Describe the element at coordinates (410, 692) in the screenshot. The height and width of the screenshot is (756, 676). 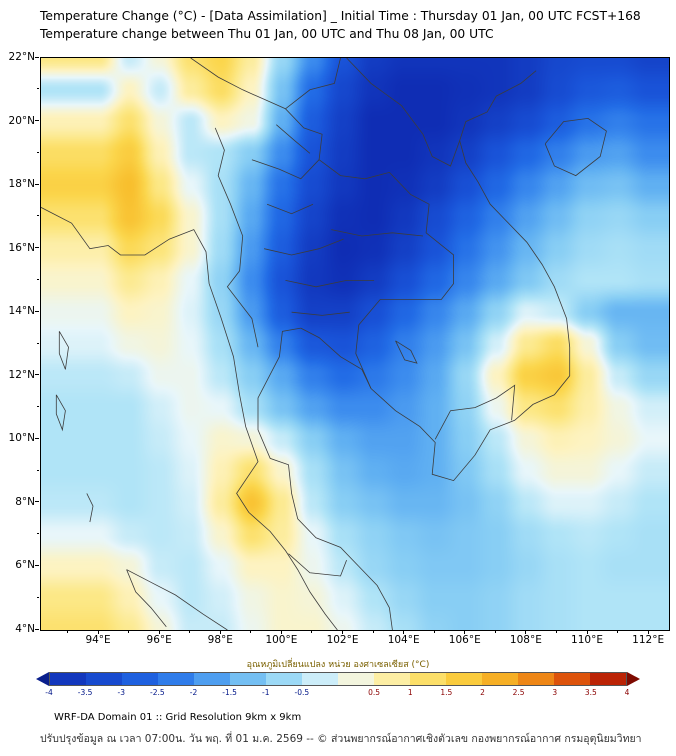
I see `colorbar-tick-label: 1` at that location.